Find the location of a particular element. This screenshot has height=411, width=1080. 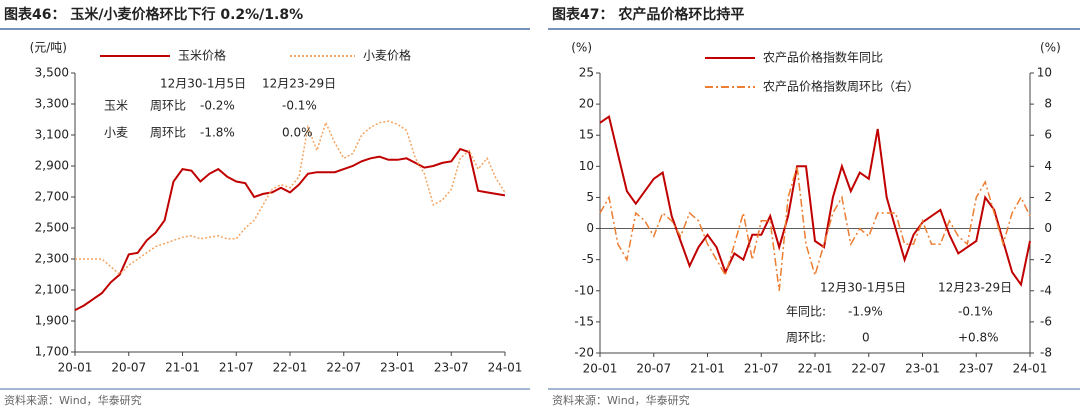

y2-tick-label: 2 is located at coordinates (1048, 197).